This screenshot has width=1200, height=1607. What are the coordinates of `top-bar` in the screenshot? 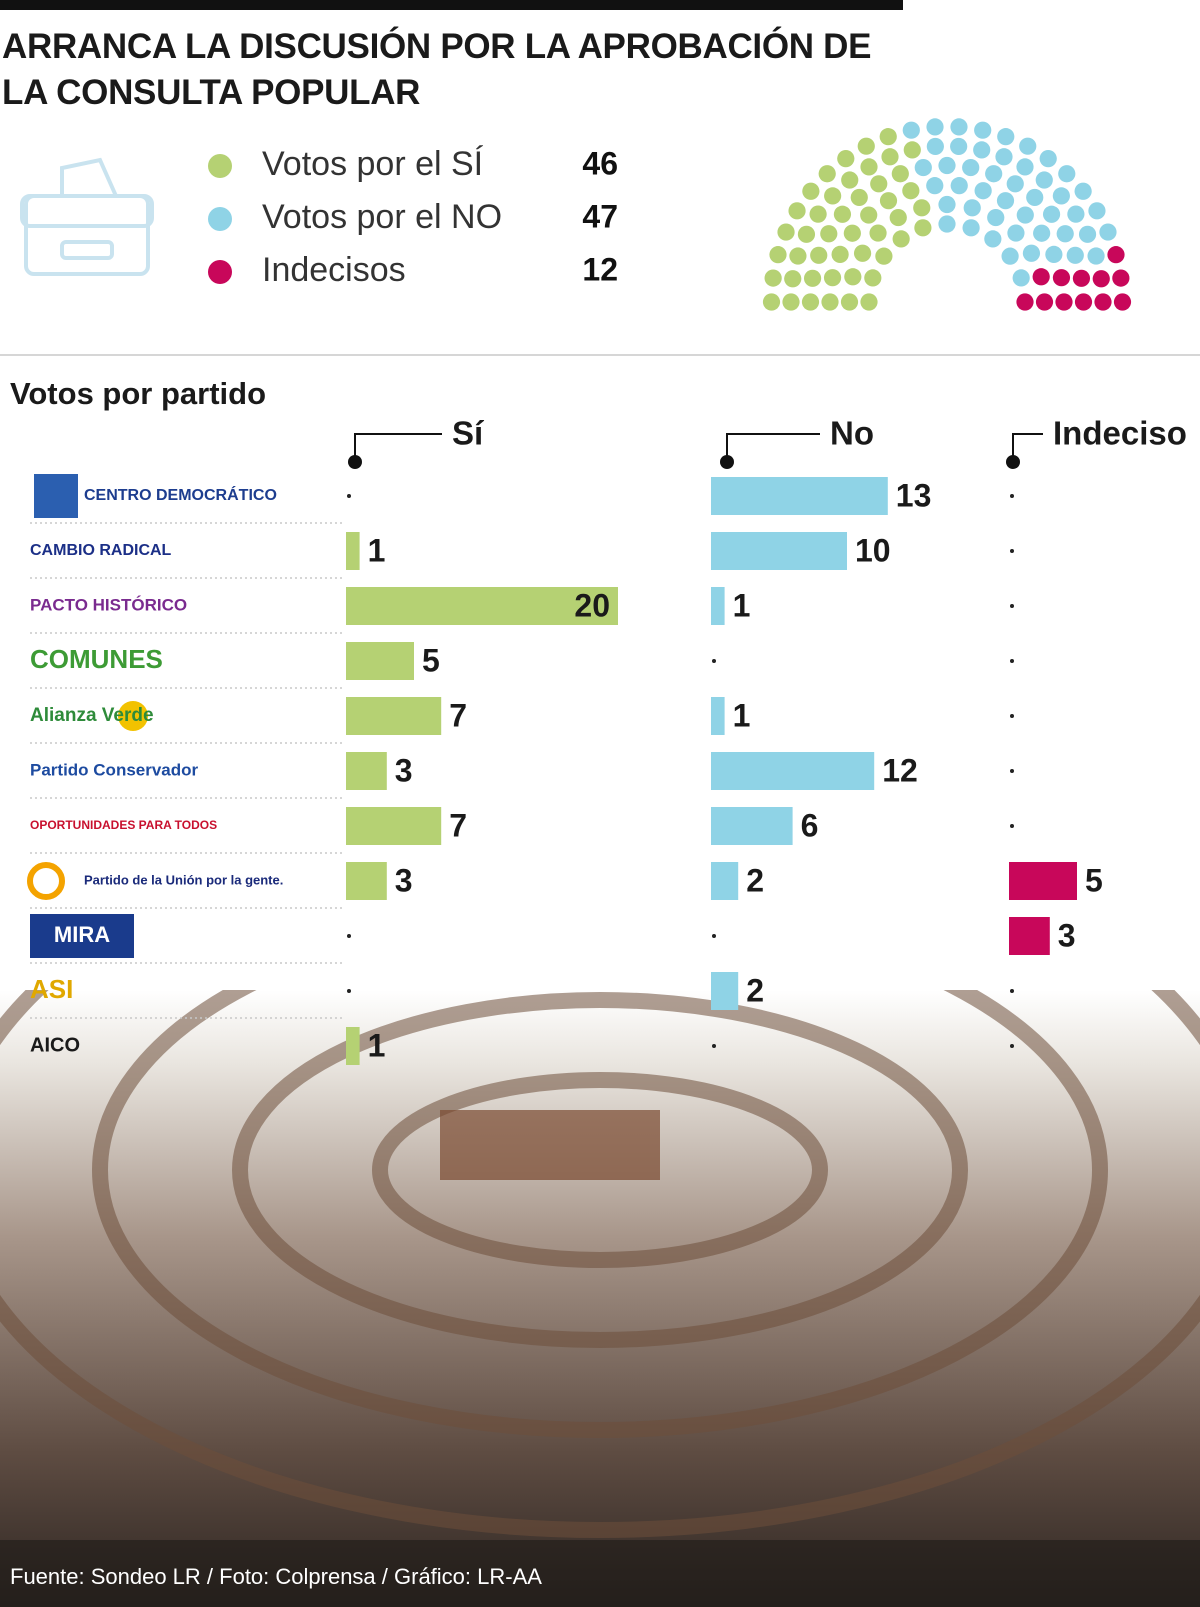 It's located at (451, 5).